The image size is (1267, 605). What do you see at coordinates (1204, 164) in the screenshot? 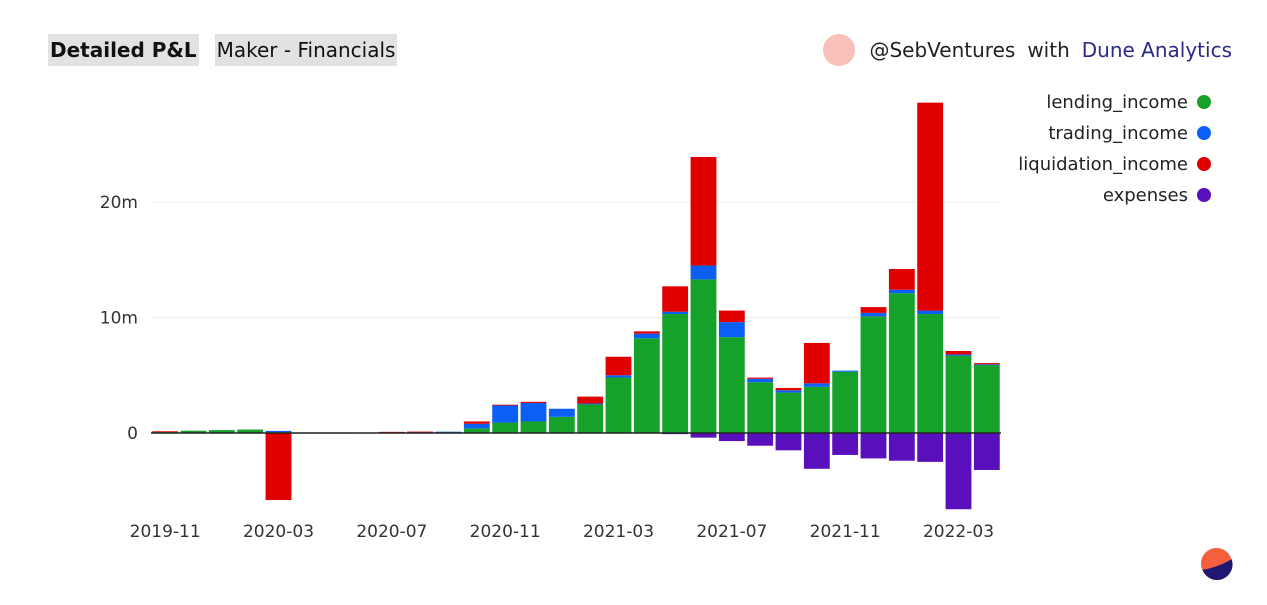
I see `legend-marker-liquidation-income` at bounding box center [1204, 164].